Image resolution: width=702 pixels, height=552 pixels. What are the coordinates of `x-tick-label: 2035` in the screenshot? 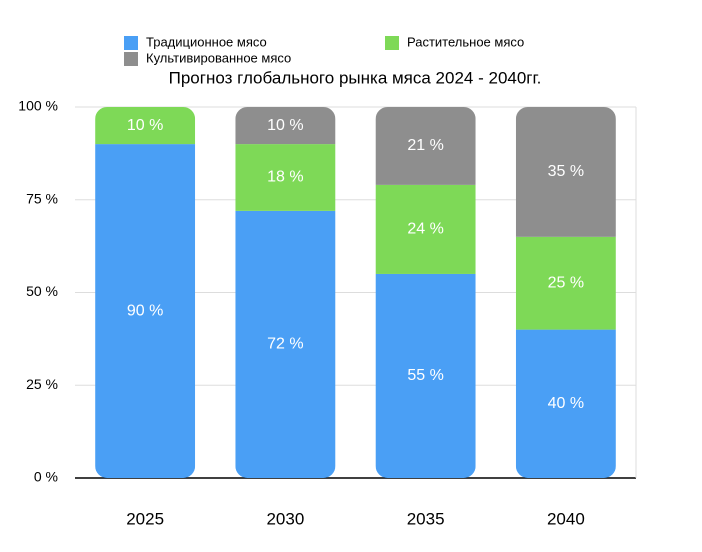 It's located at (426, 518).